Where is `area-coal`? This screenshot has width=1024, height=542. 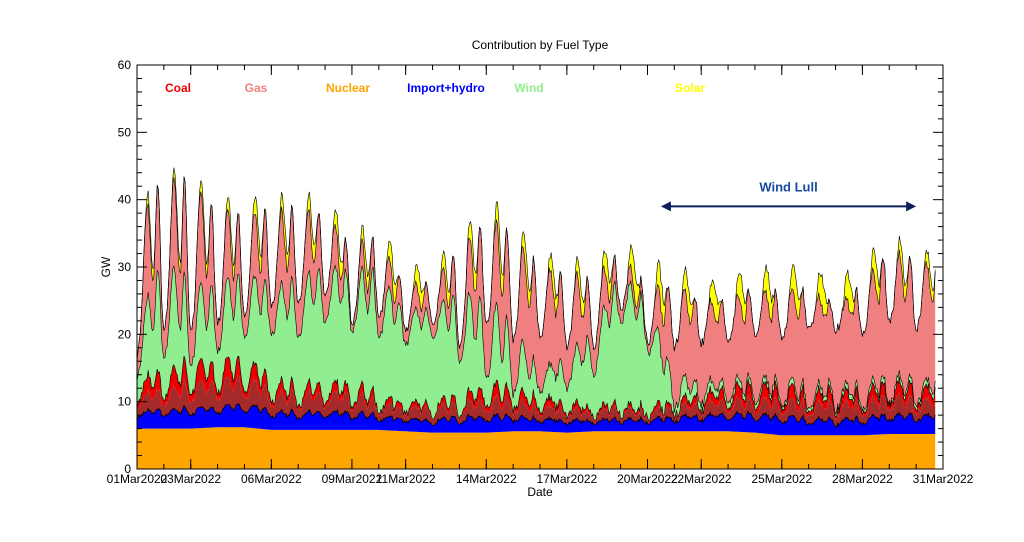 area-coal is located at coordinates (536, 388).